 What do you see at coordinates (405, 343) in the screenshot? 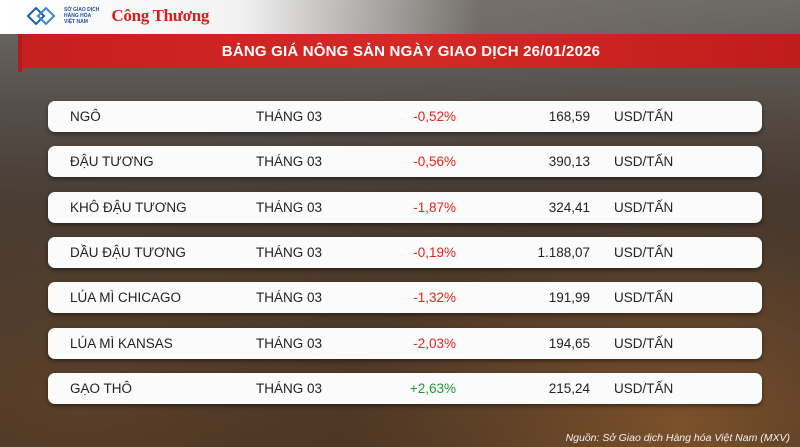
I see `table-row: LÚA MÌ KANSAS THÁNG 03 -2,03% 194,65 USD/TẤN` at bounding box center [405, 343].